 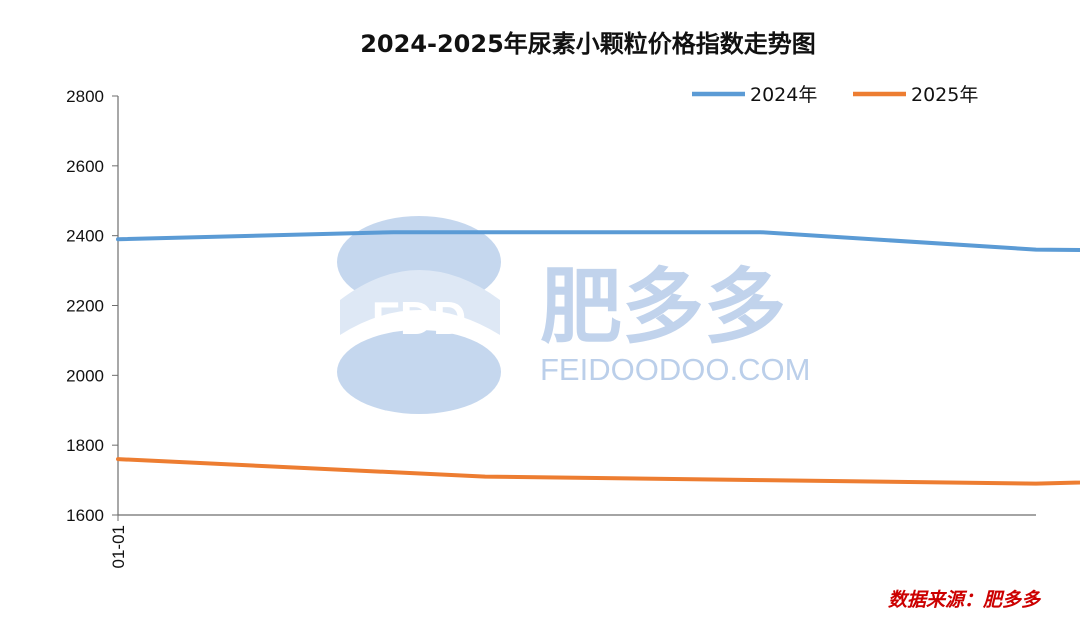 I want to click on series-line-2025, so click(x=598, y=471).